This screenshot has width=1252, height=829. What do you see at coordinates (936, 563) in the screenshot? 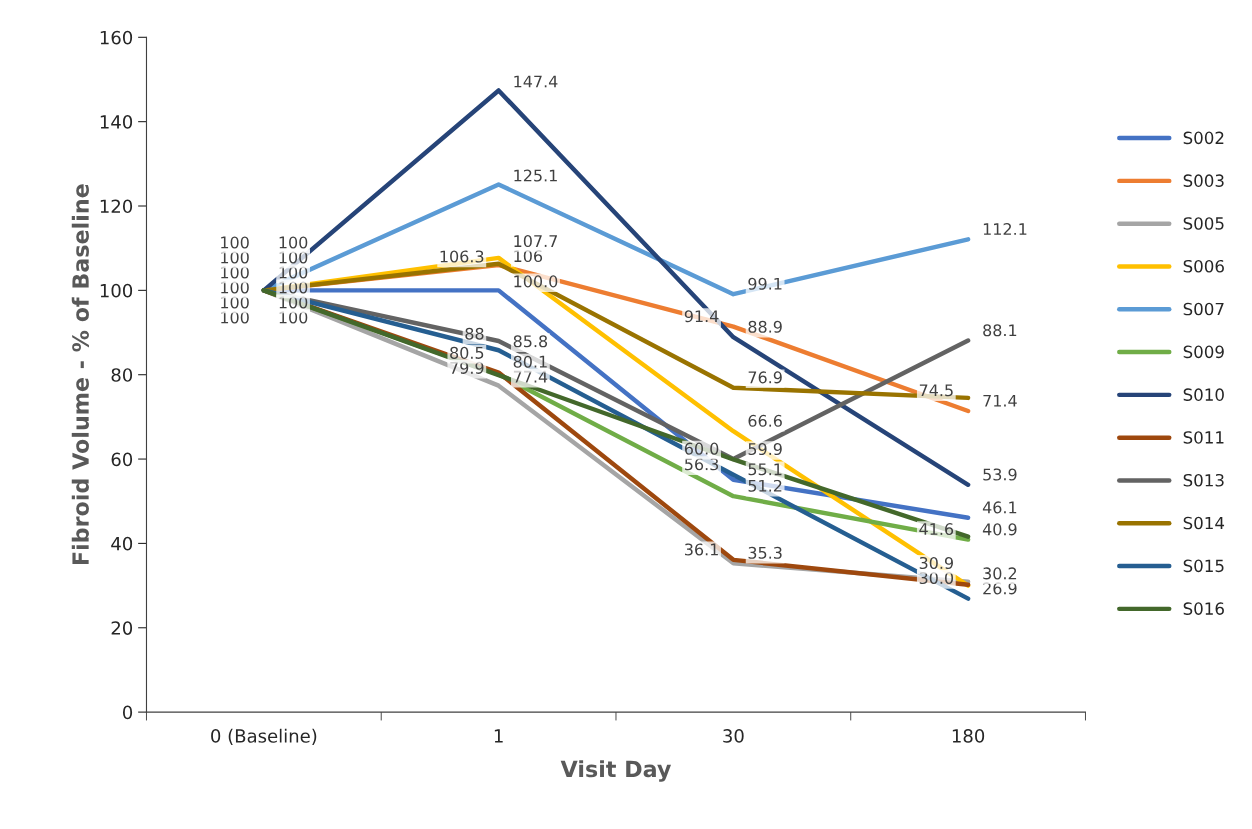
I see `data-label: 30.9` at bounding box center [936, 563].